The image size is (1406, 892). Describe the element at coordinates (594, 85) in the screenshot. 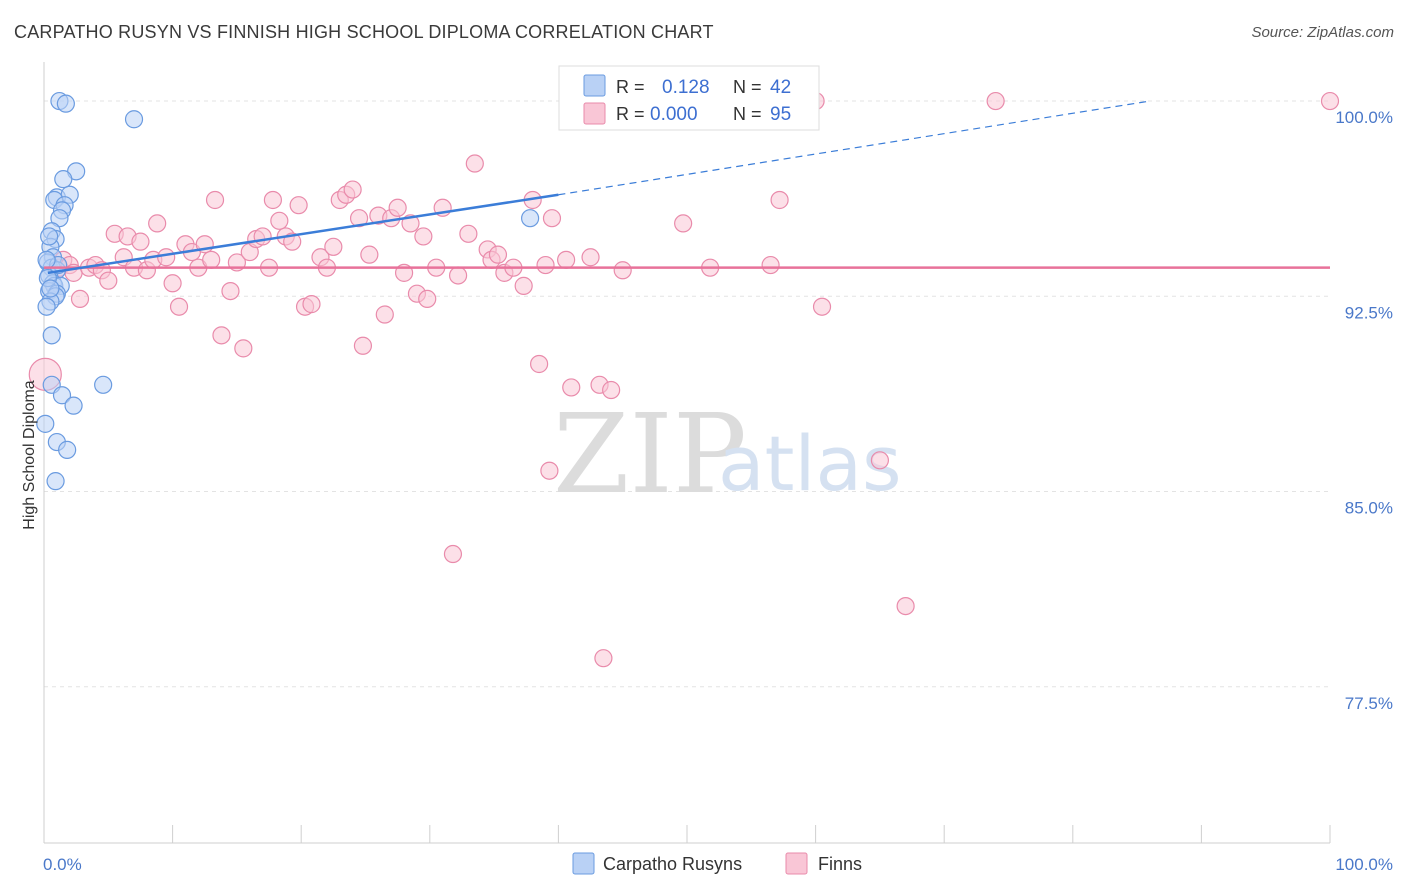

I see `legend-top-swatch-blue` at that location.